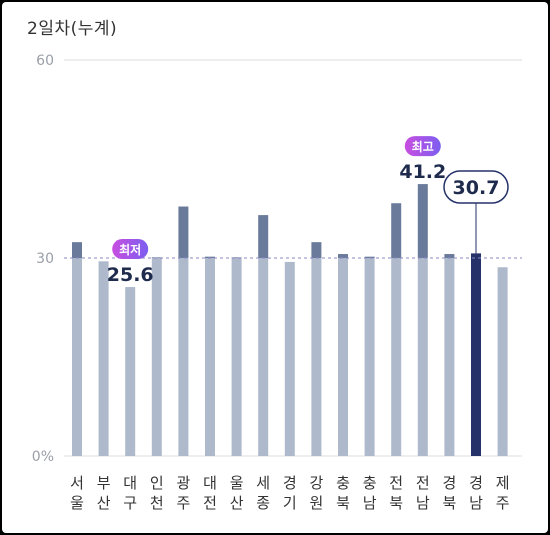  Describe the element at coordinates (316, 483) in the screenshot. I see `category-label: 강` at that location.